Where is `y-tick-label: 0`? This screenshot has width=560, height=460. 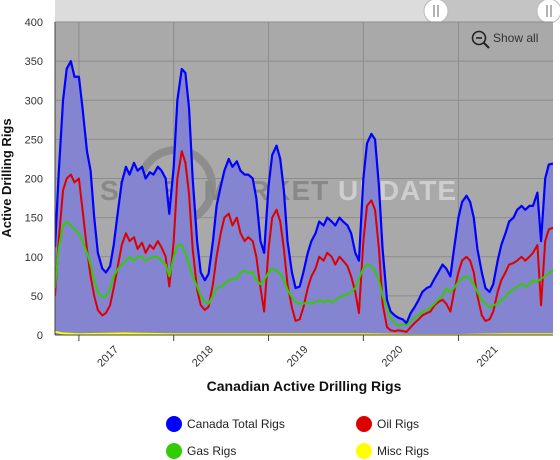
y-tick-label: 0 is located at coordinates (40, 336).